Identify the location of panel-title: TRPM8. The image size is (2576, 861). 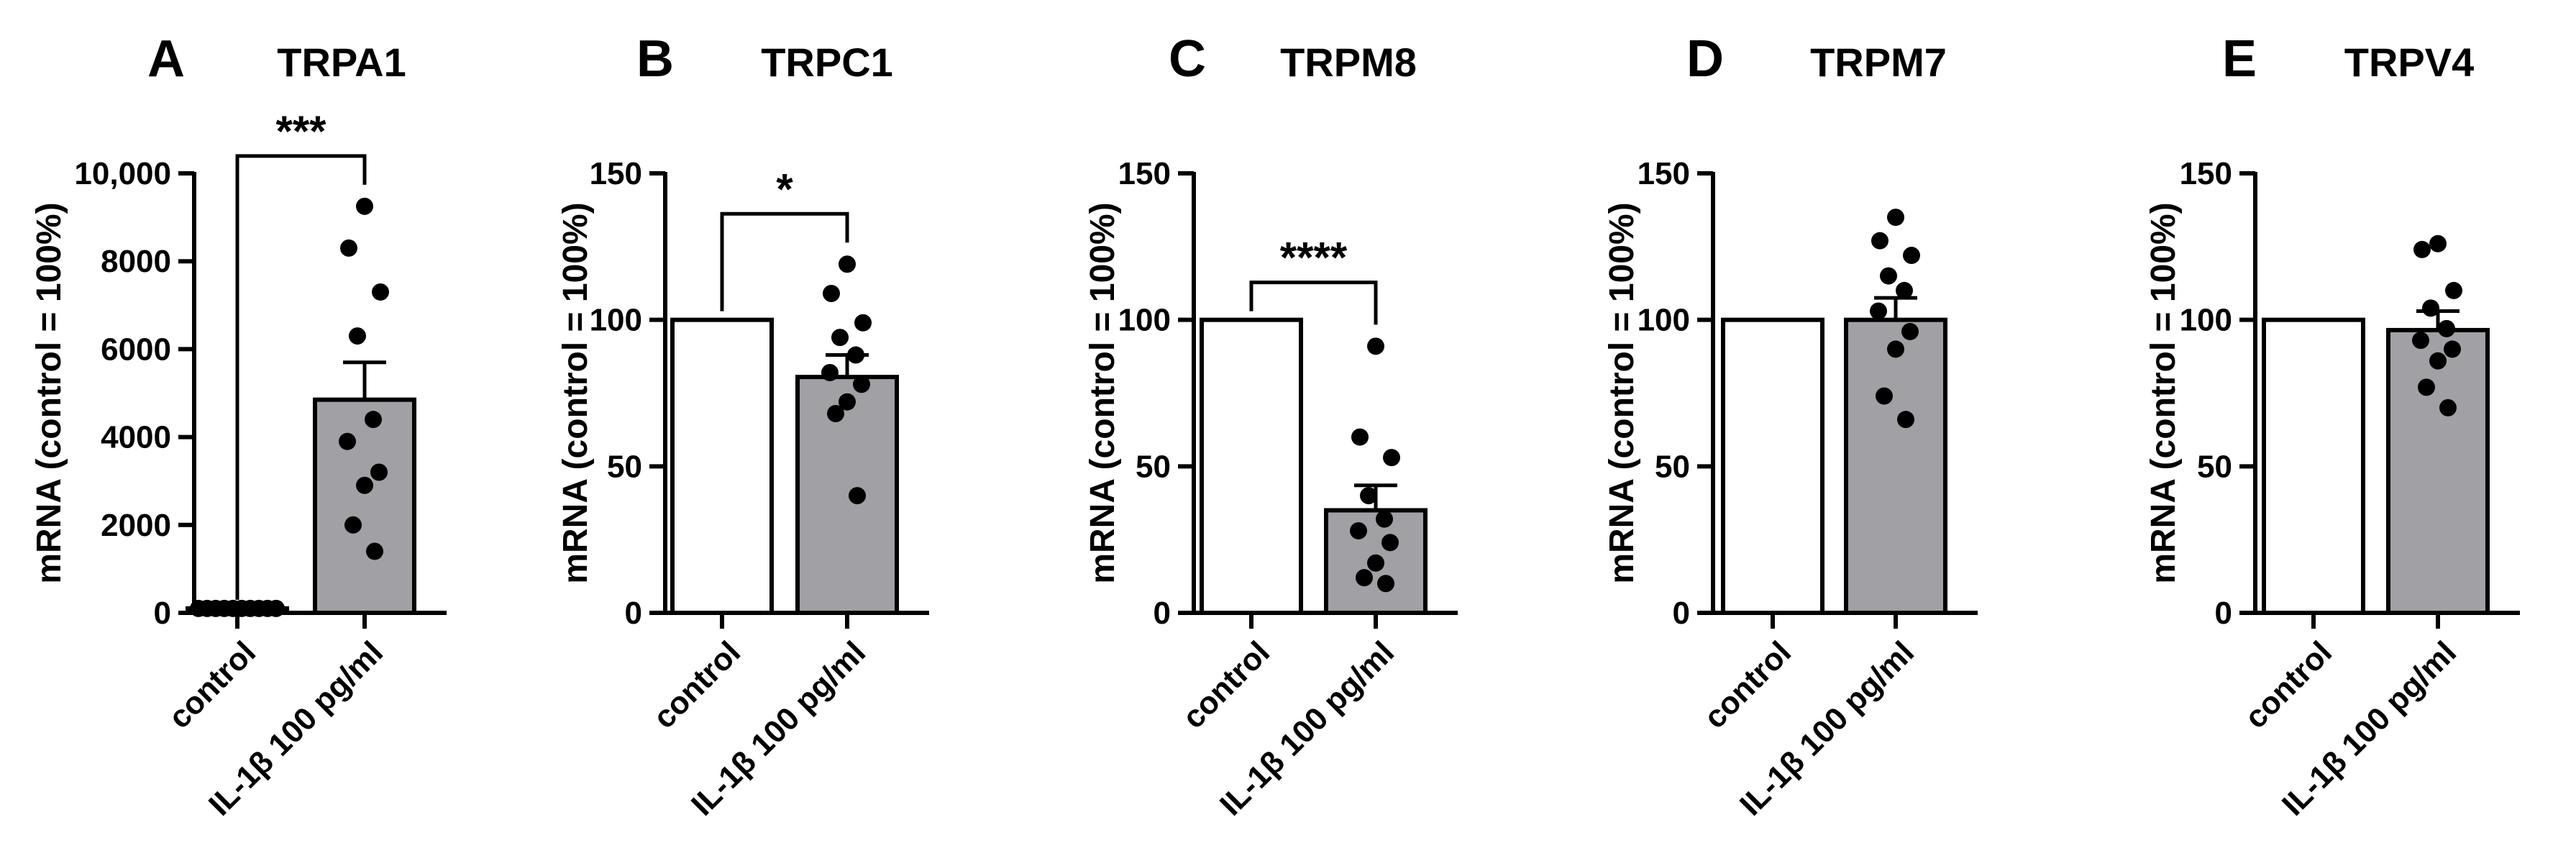
(1348, 62).